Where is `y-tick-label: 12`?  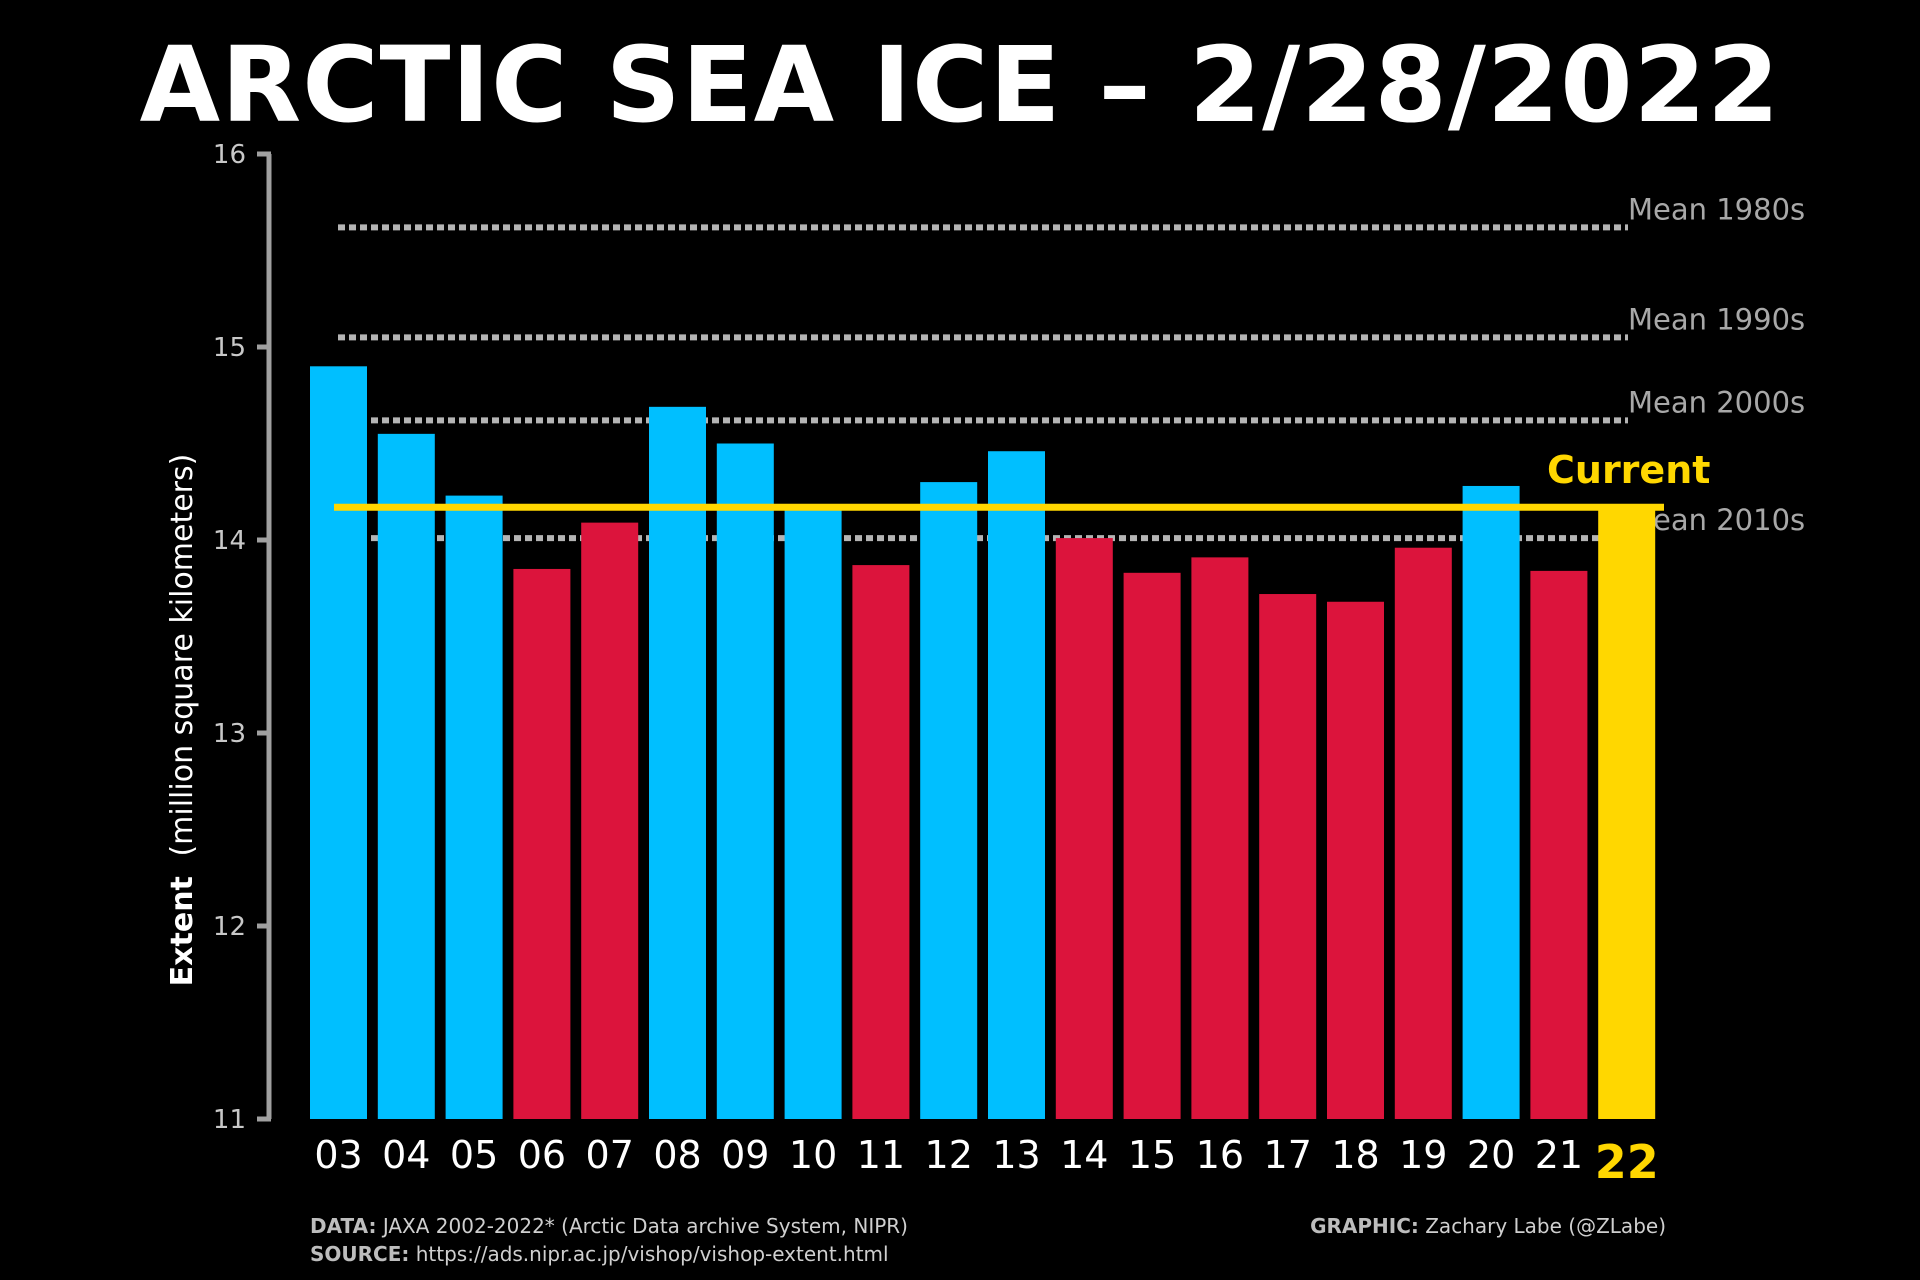 y-tick-label: 12 is located at coordinates (229, 927).